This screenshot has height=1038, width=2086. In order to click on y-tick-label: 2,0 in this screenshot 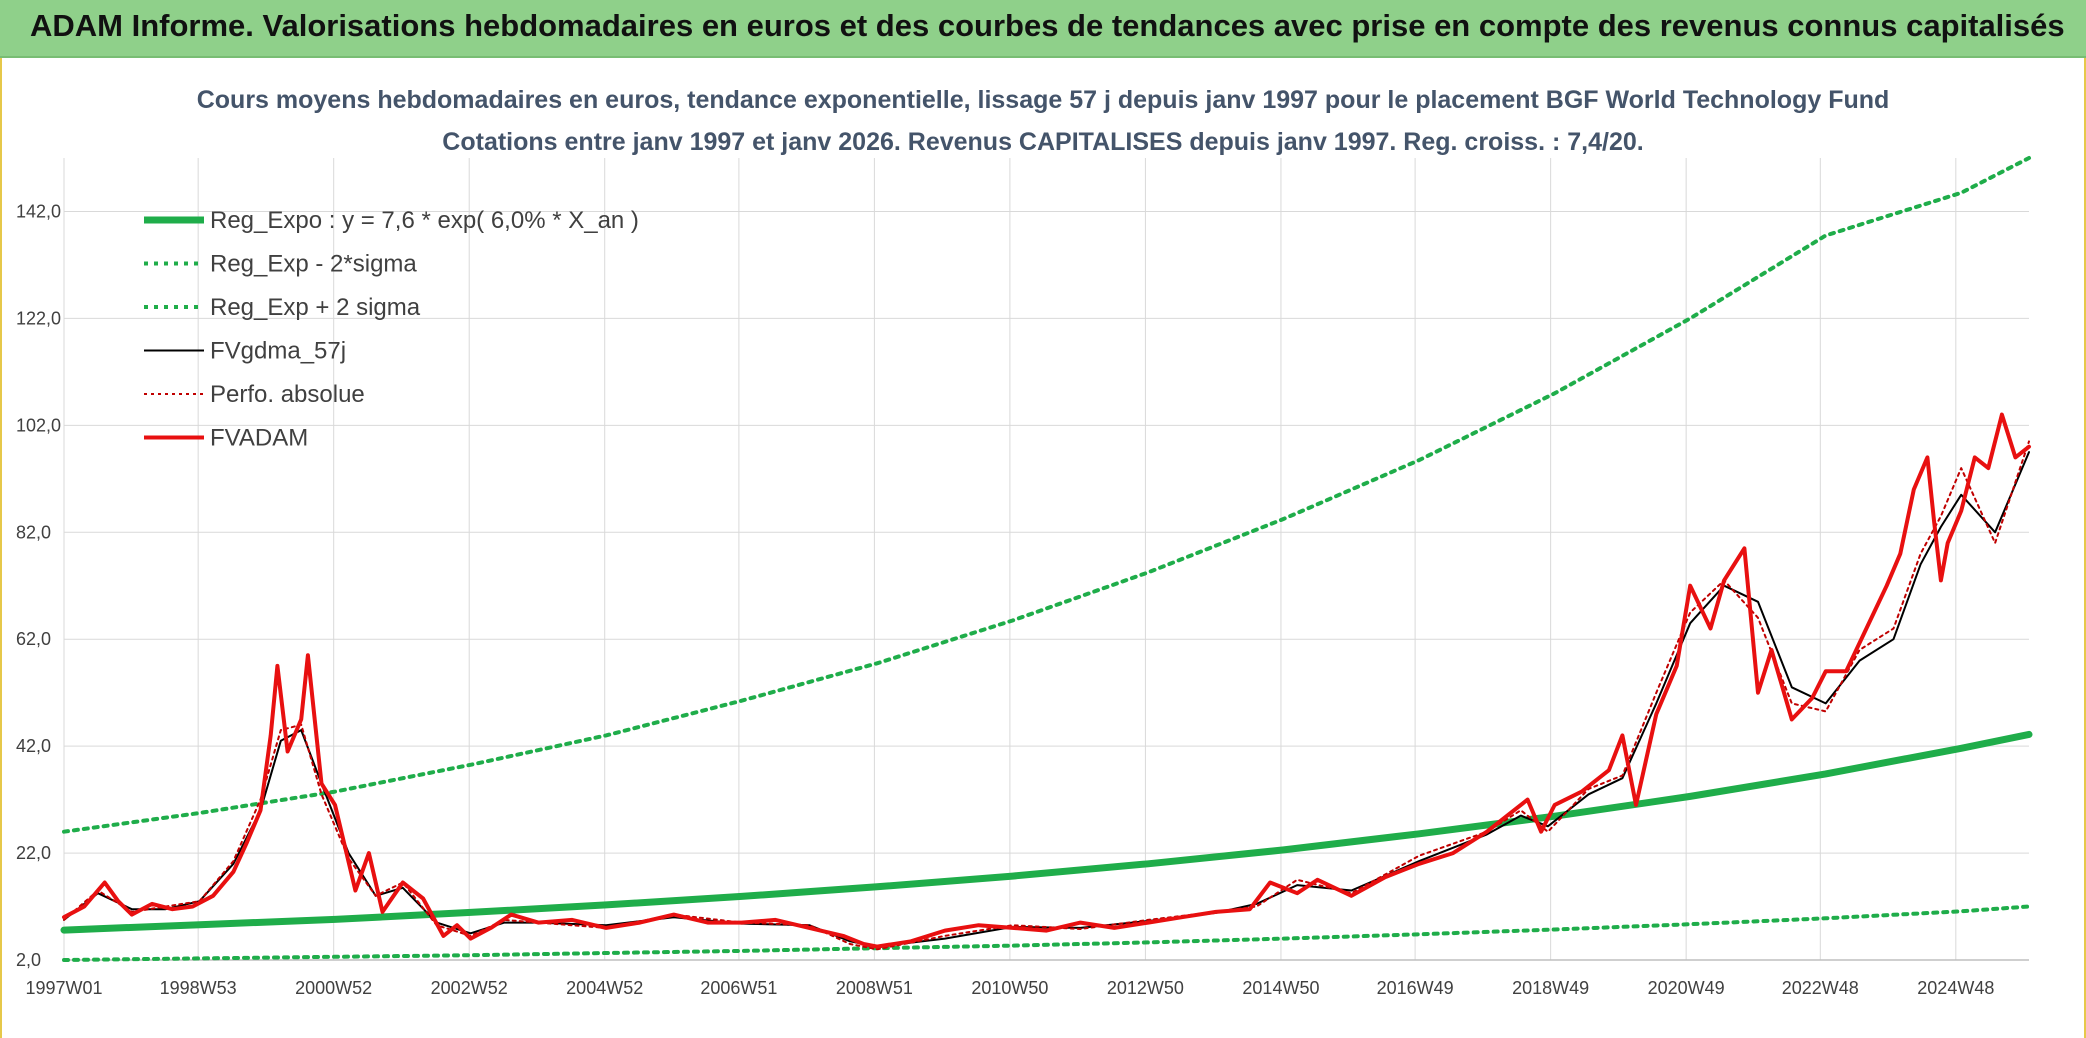, I will do `click(28, 960)`.